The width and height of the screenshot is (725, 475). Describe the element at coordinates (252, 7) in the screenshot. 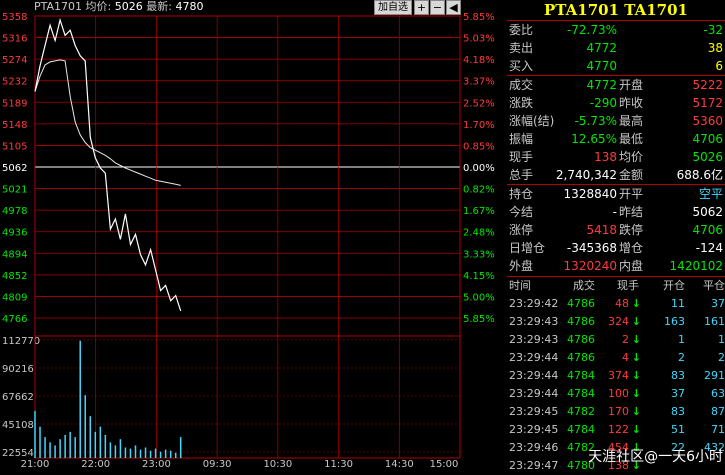

I see `chart-title-bar: PTA1701 均价: 5026 最新: 4780 加自选 + − ◀` at that location.